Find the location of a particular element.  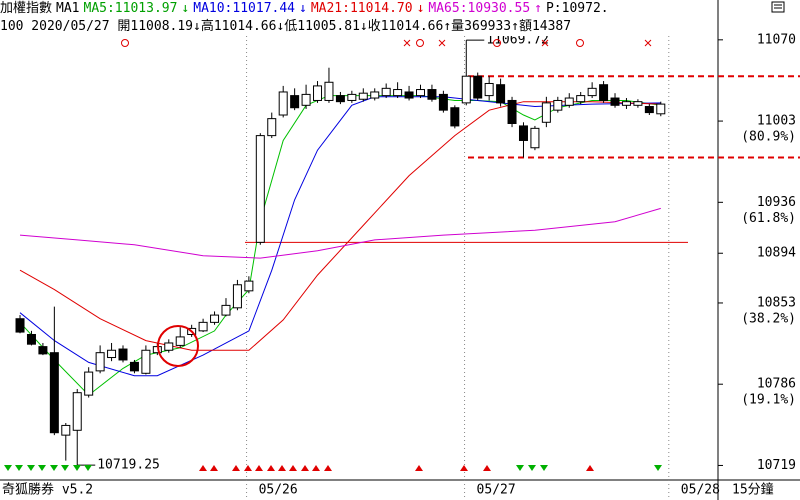

window-icon is located at coordinates (778, 7).